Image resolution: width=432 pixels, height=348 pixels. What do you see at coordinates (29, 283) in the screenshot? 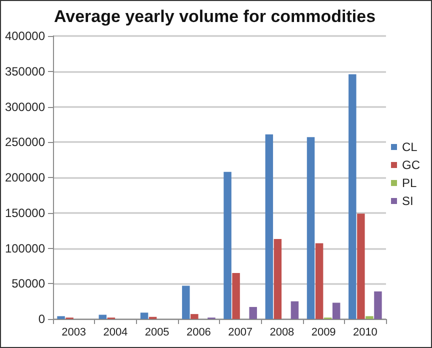
I see `y-tick-label: 50000` at bounding box center [29, 283].